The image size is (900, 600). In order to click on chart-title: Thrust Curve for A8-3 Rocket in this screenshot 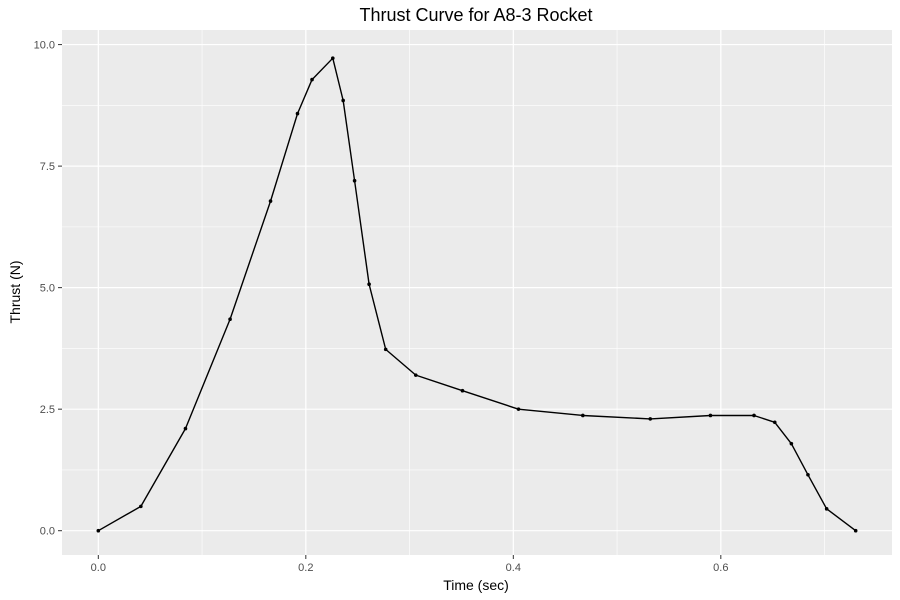, I will do `click(475, 15)`.